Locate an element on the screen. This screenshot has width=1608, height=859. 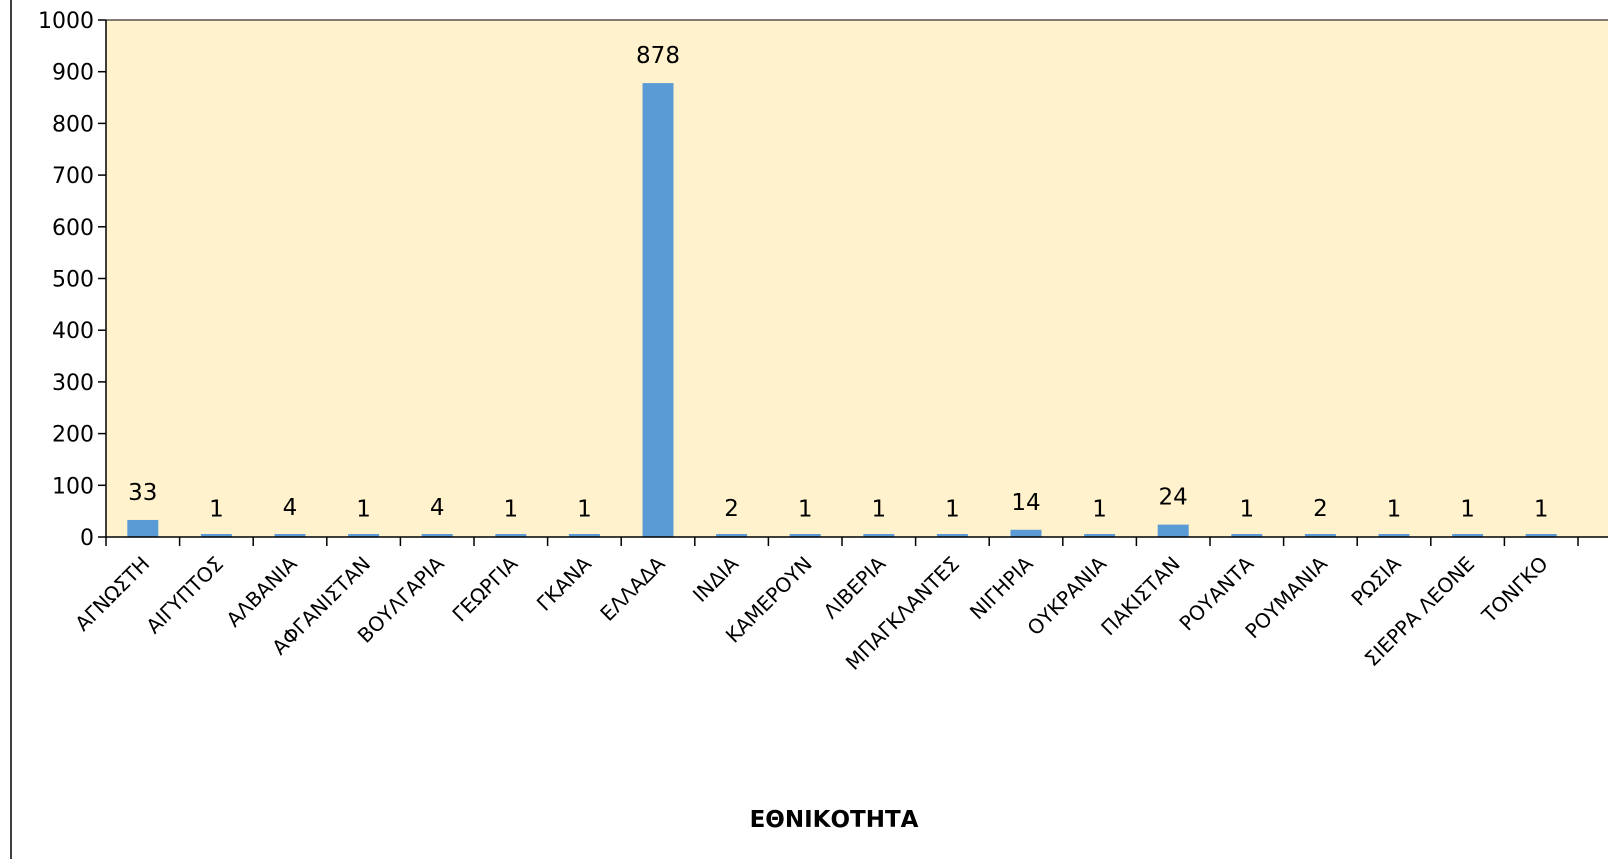
y-tick-label: 800 is located at coordinates (73, 124).